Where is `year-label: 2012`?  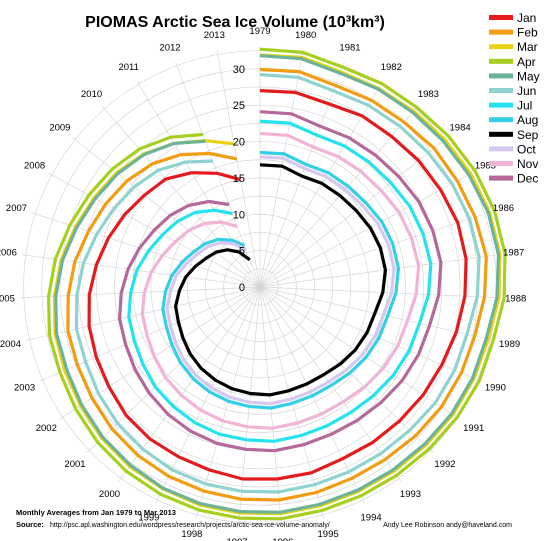 year-label: 2012 is located at coordinates (169, 47).